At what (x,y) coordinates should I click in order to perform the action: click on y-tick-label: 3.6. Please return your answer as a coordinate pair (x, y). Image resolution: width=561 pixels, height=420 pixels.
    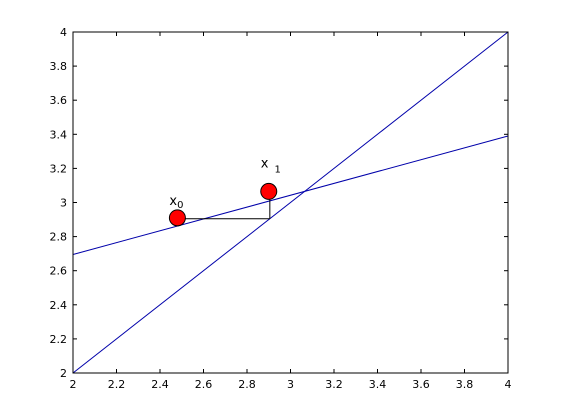
    Looking at the image, I should click on (59, 100).